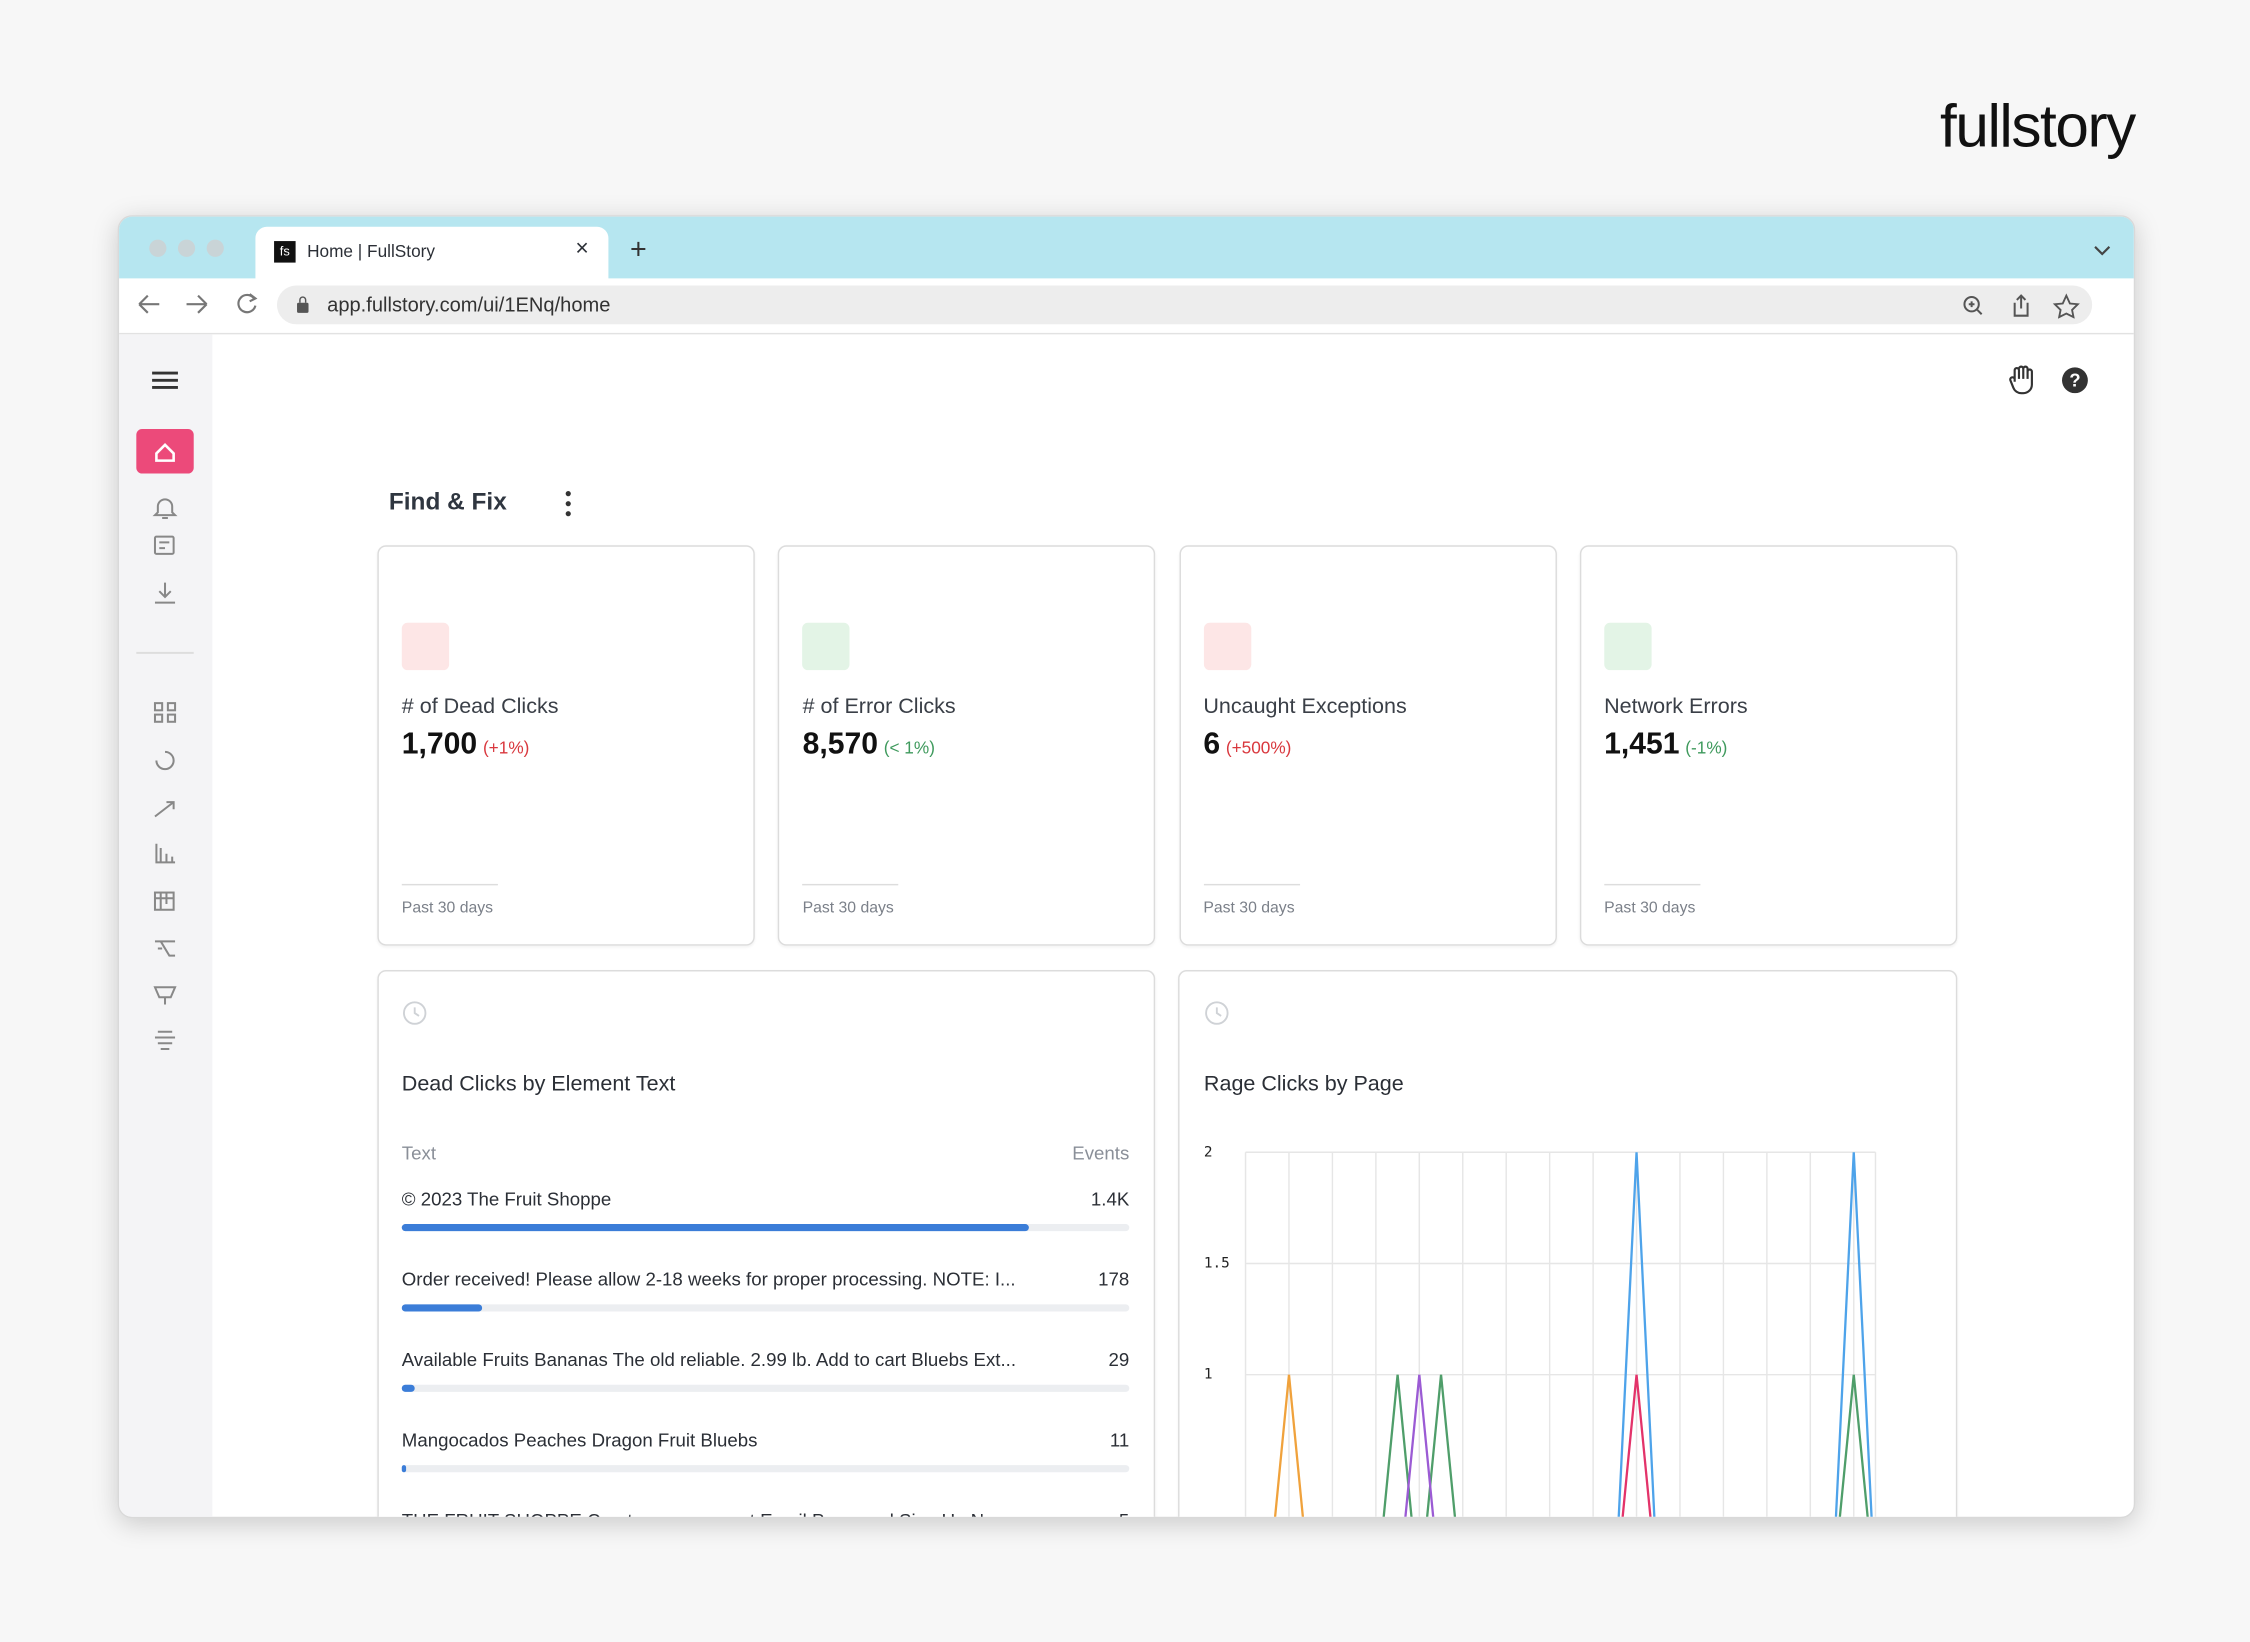 Image resolution: width=2250 pixels, height=1642 pixels. What do you see at coordinates (1119, 1359) in the screenshot?
I see `row-events: 29` at bounding box center [1119, 1359].